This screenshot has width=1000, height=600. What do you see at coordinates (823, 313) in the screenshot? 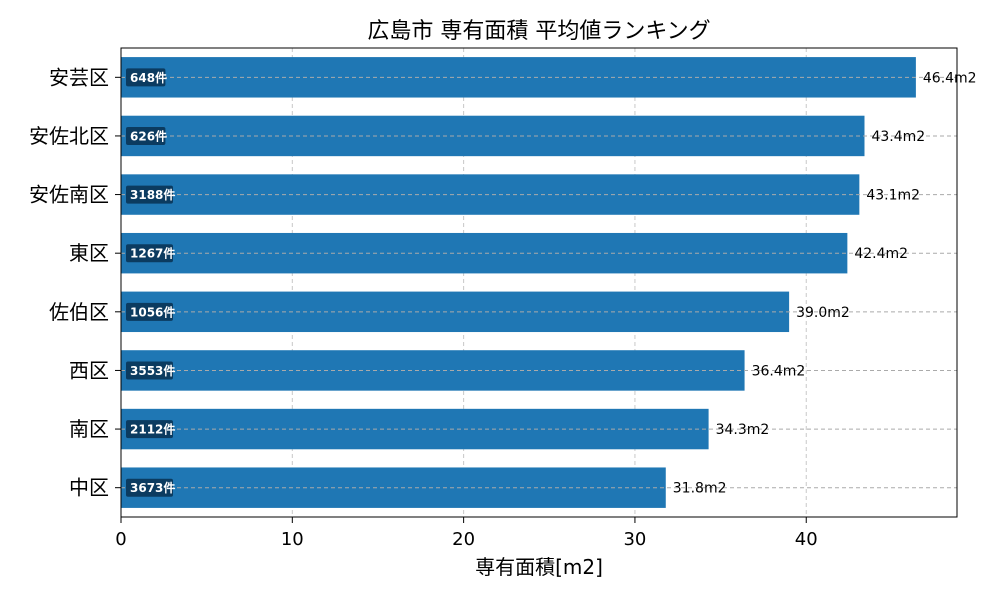
I see `value-label: 39.0m2` at bounding box center [823, 313].